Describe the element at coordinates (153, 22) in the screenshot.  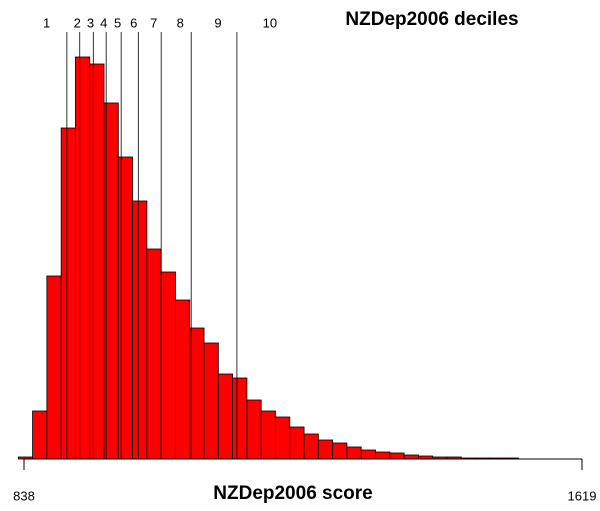
I see `decile-label: 7` at that location.